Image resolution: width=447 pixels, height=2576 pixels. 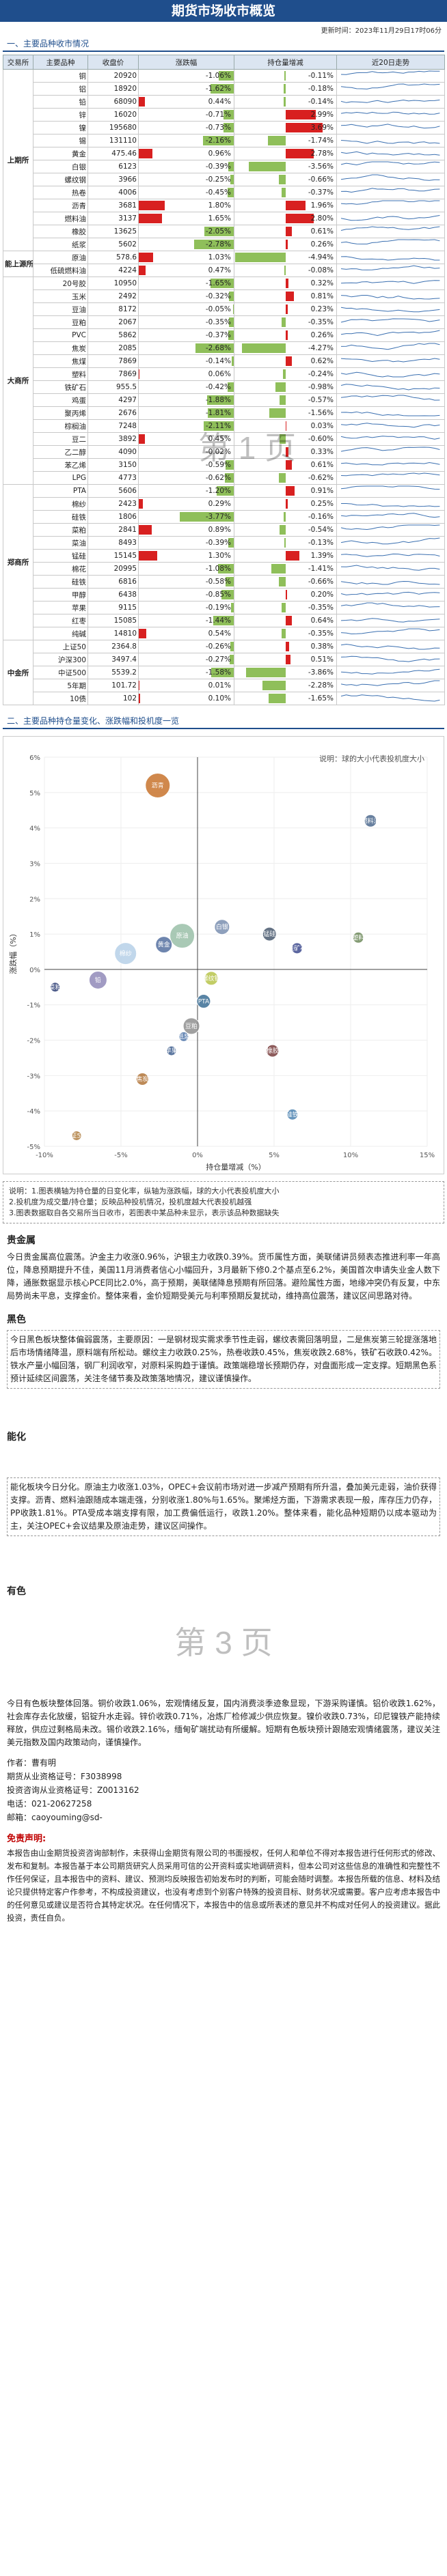 I want to click on change-text: 1.65%, so click(x=220, y=218).